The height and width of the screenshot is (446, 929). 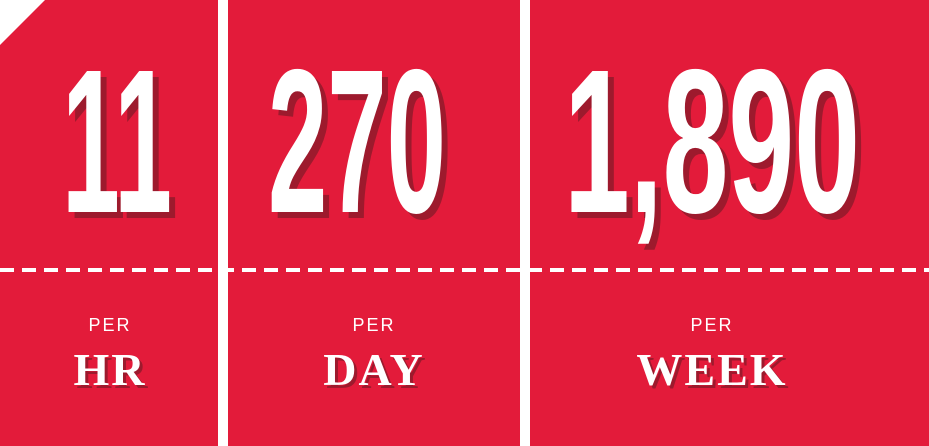 I want to click on unit-label: DAY, so click(x=373, y=369).